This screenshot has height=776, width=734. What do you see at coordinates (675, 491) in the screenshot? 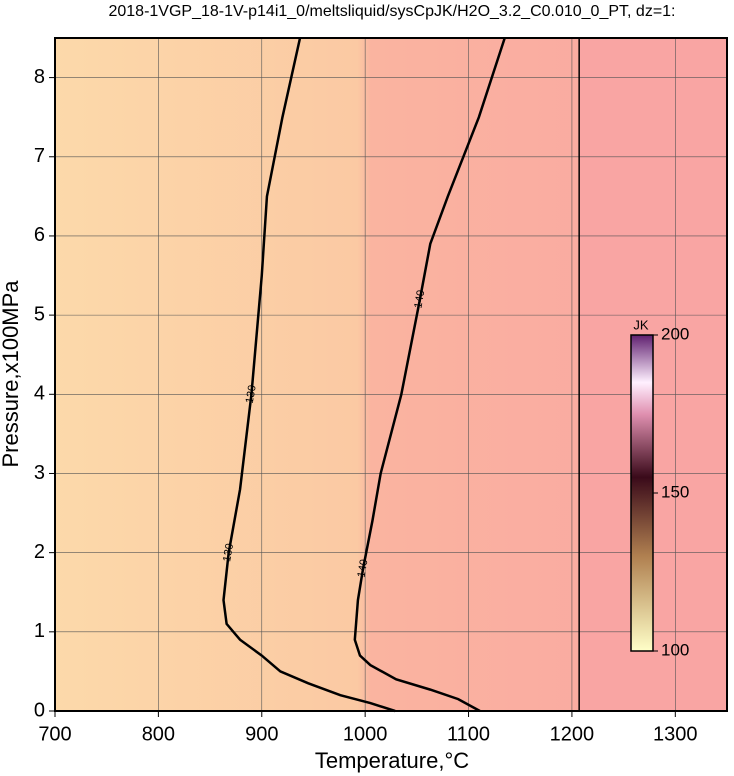
I see `colorbar-tick-label: 150` at bounding box center [675, 491].